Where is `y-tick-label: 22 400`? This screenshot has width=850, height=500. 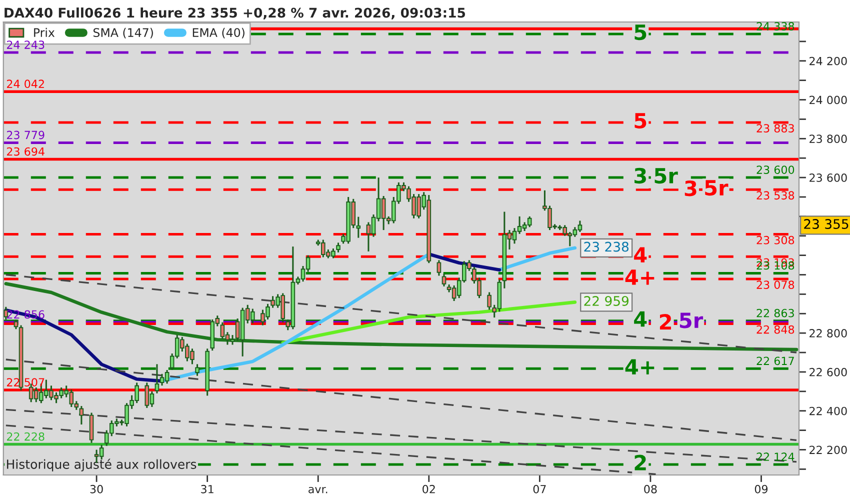
y-tick-label: 22 400 is located at coordinates (828, 411).